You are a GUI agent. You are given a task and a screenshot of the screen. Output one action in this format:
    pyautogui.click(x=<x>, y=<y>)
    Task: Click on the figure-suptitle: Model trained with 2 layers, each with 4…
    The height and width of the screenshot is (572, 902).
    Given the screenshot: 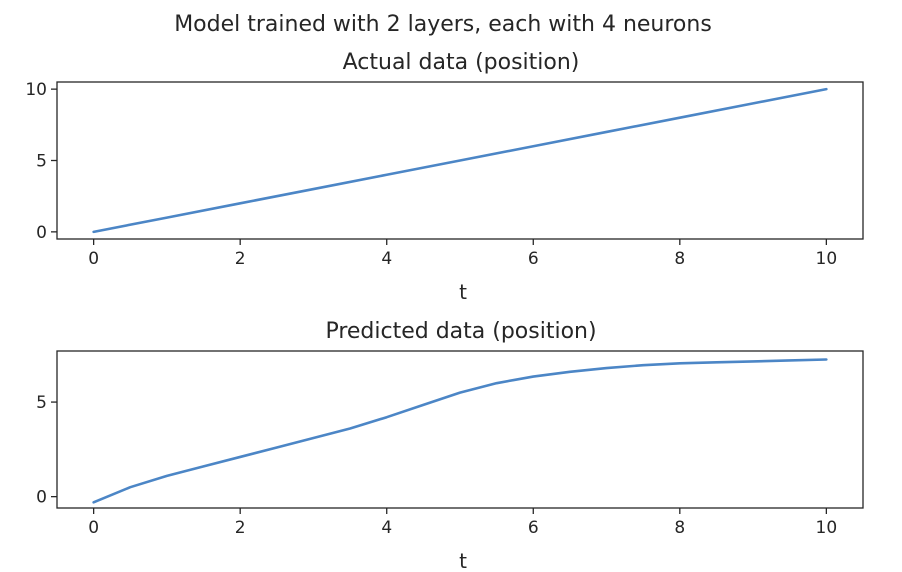 What is the action you would take?
    pyautogui.click(x=443, y=24)
    